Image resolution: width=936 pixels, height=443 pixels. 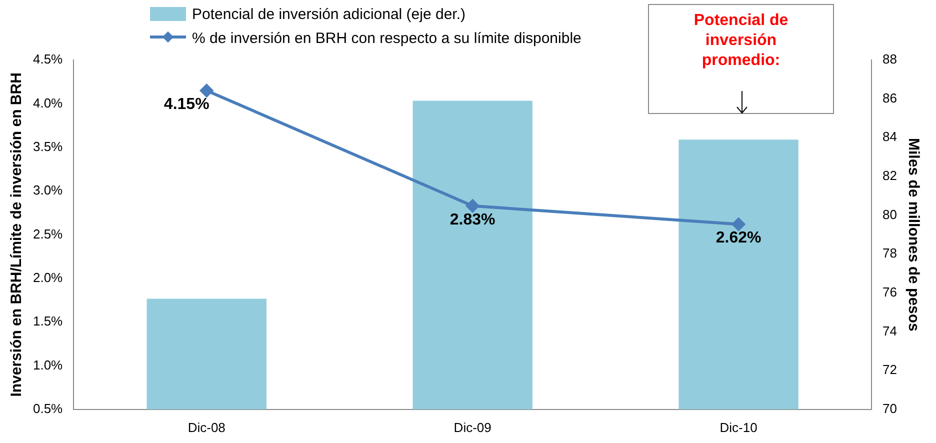 I want to click on y2-tick-label: 70, so click(x=890, y=408).